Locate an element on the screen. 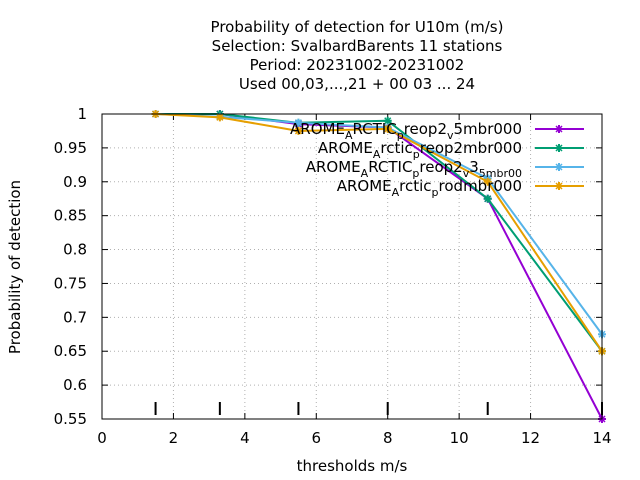 This screenshot has width=640, height=480. x-tick-label: 8 is located at coordinates (388, 438).